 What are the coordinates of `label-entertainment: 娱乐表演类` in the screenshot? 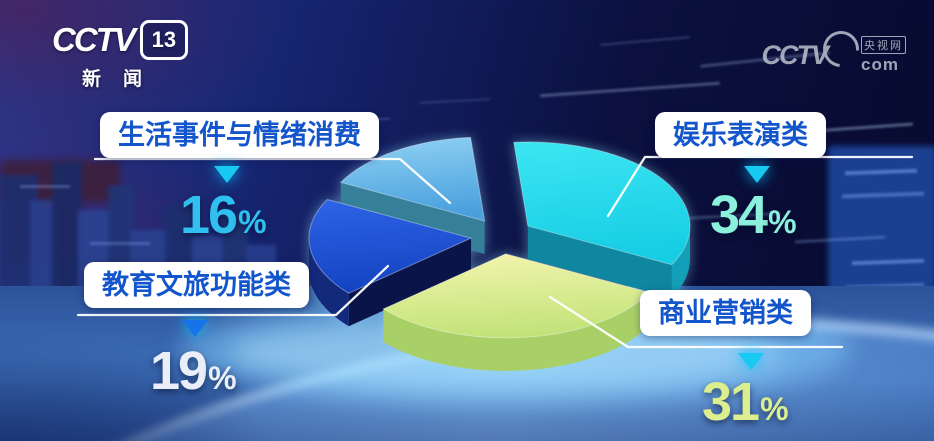 It's located at (740, 135).